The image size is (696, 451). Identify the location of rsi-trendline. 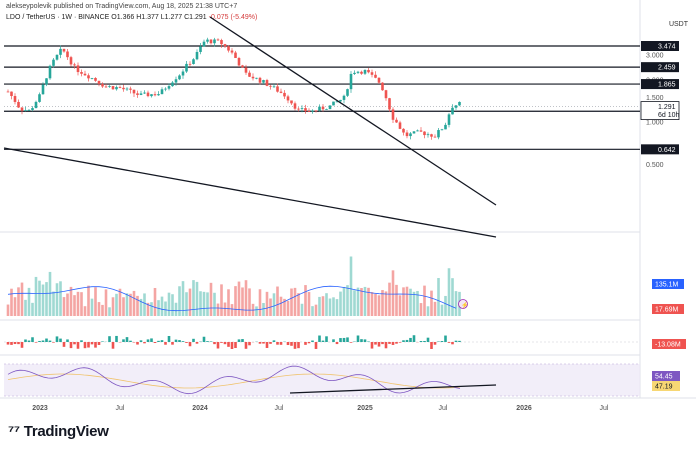
(393, 389).